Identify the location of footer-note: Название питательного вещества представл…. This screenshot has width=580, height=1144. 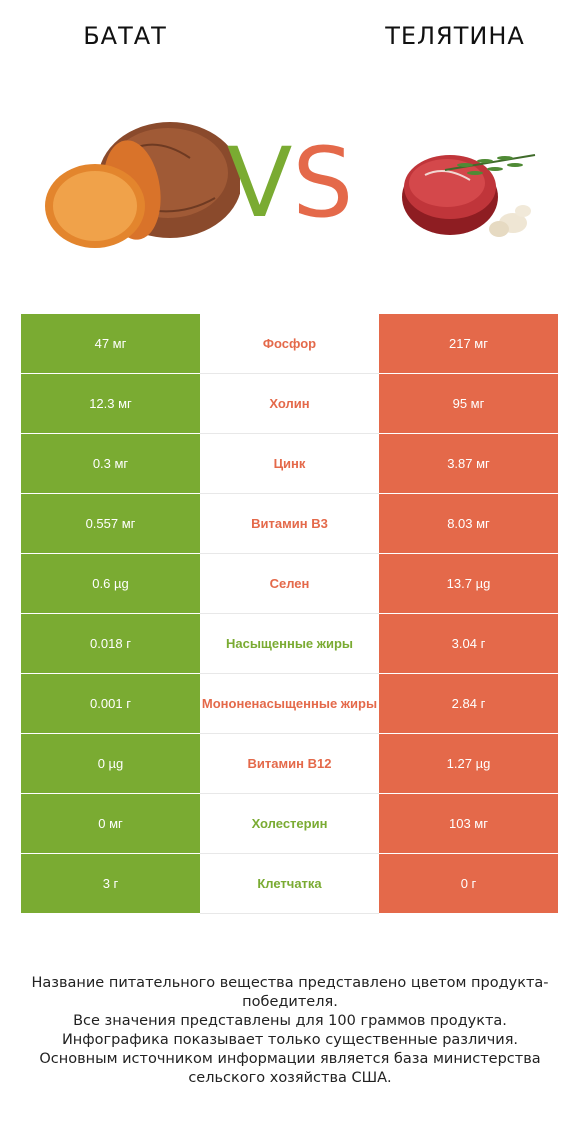
(290, 1031).